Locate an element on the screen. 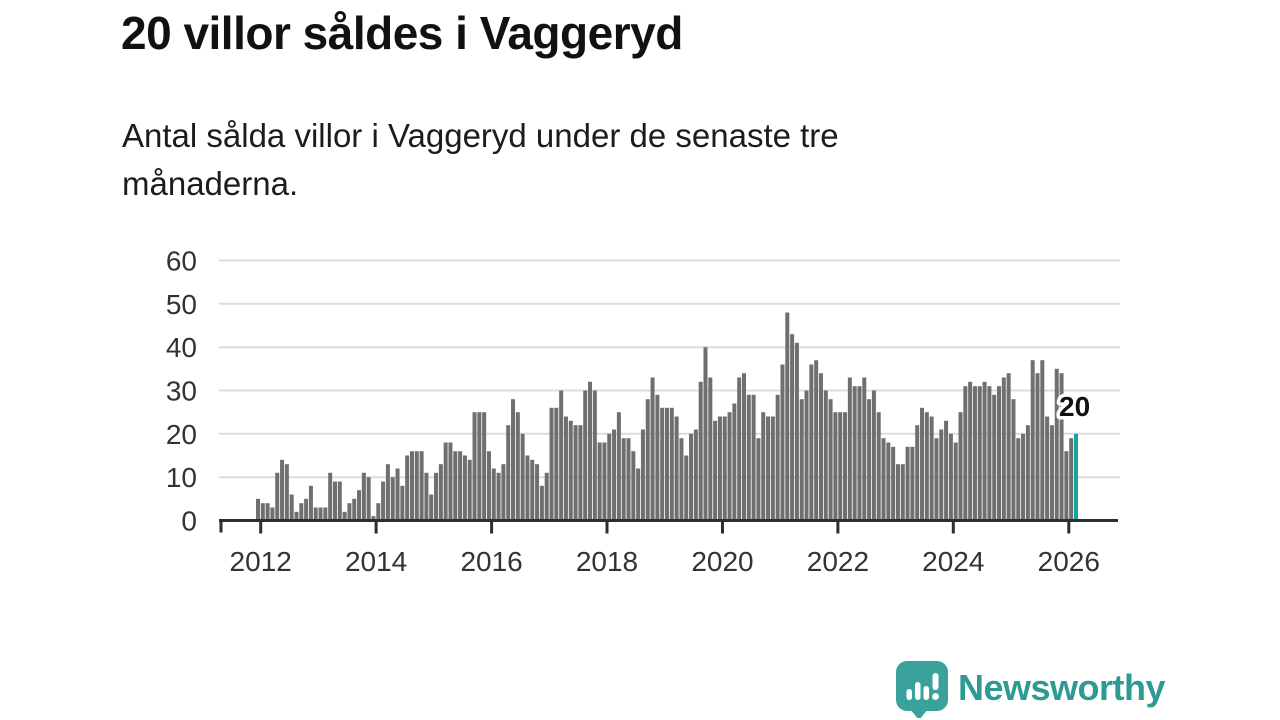 This screenshot has height=720, width=1280. x-axis-label: 2016 is located at coordinates (491, 561).